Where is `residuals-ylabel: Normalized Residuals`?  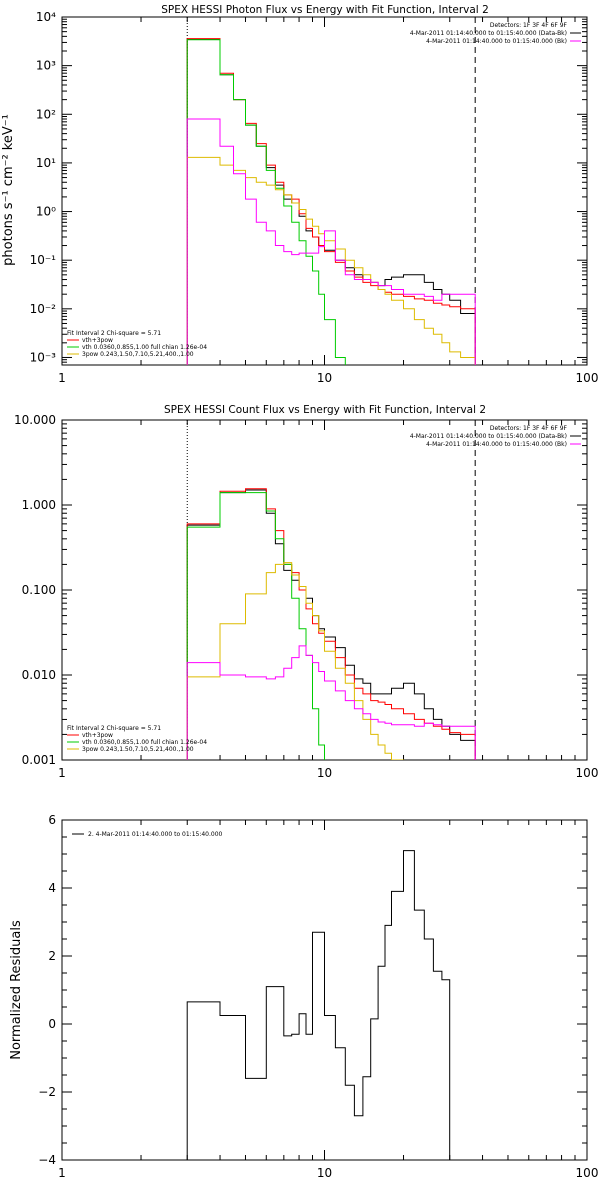 residuals-ylabel: Normalized Residuals is located at coordinates (16, 990).